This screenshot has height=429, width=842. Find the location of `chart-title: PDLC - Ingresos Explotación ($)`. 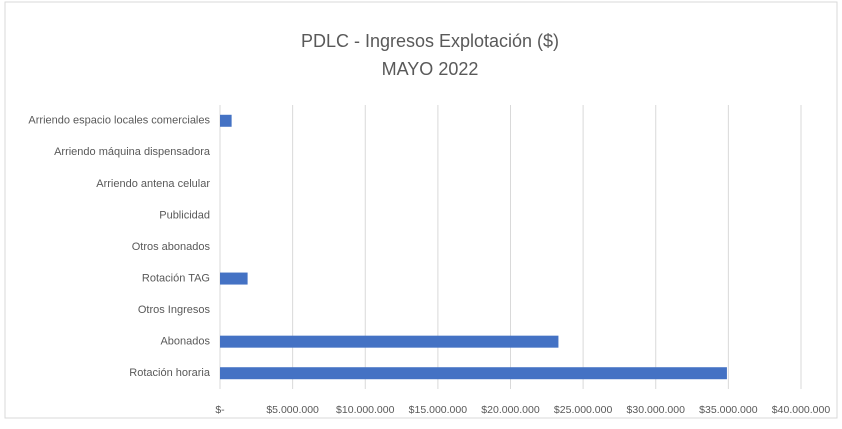

chart-title: PDLC - Ingresos Explotación ($) is located at coordinates (430, 41).